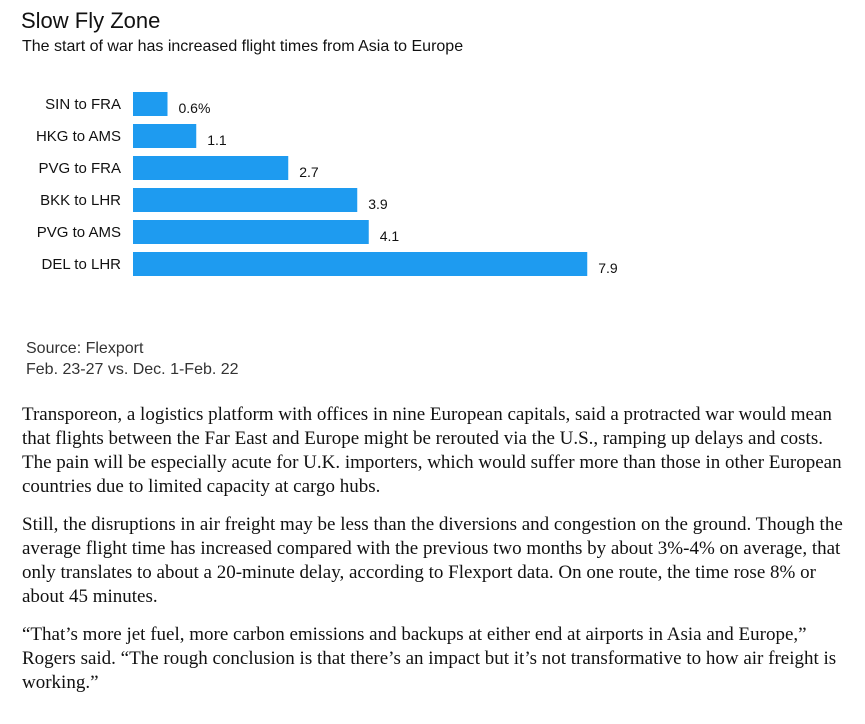 Image resolution: width=865 pixels, height=724 pixels. What do you see at coordinates (378, 204) in the screenshot?
I see `value-label: 3.9` at bounding box center [378, 204].